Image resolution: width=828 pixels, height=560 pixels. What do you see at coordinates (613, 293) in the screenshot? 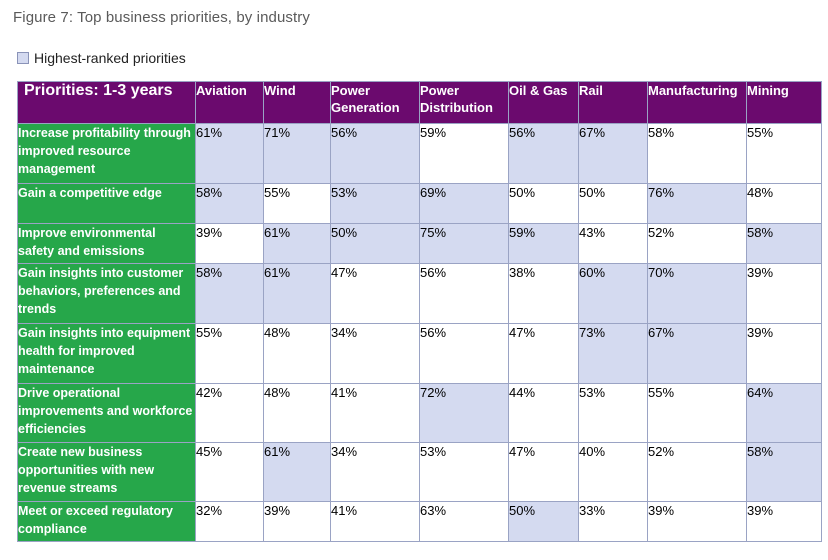
I see `table-cell: 60%` at bounding box center [613, 293].